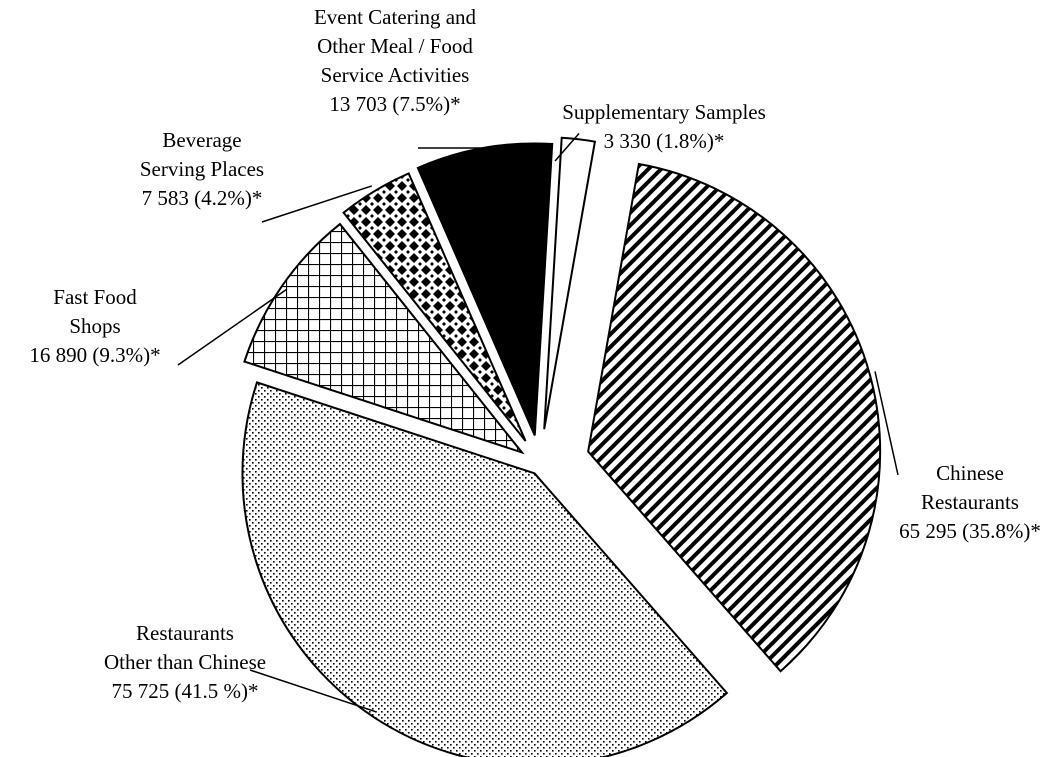  Describe the element at coordinates (185, 691) in the screenshot. I see `slice-label-line: 75 725 (41.5 %)*` at that location.